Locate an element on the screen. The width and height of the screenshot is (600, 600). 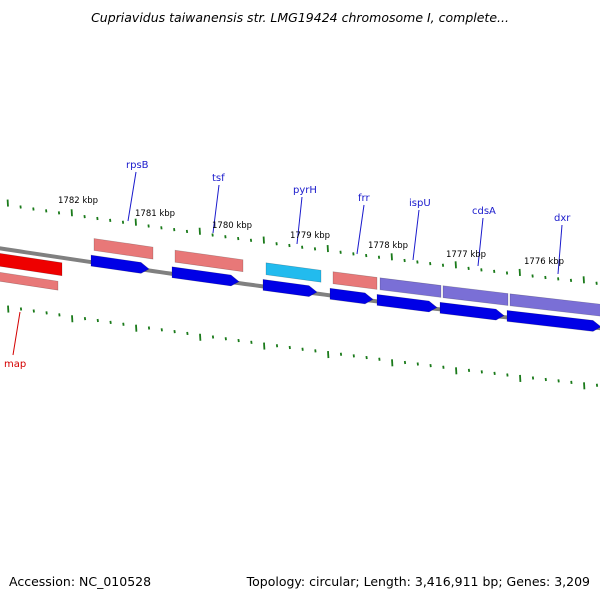
gene-leader-rpsB is located at coordinates (132, 196).